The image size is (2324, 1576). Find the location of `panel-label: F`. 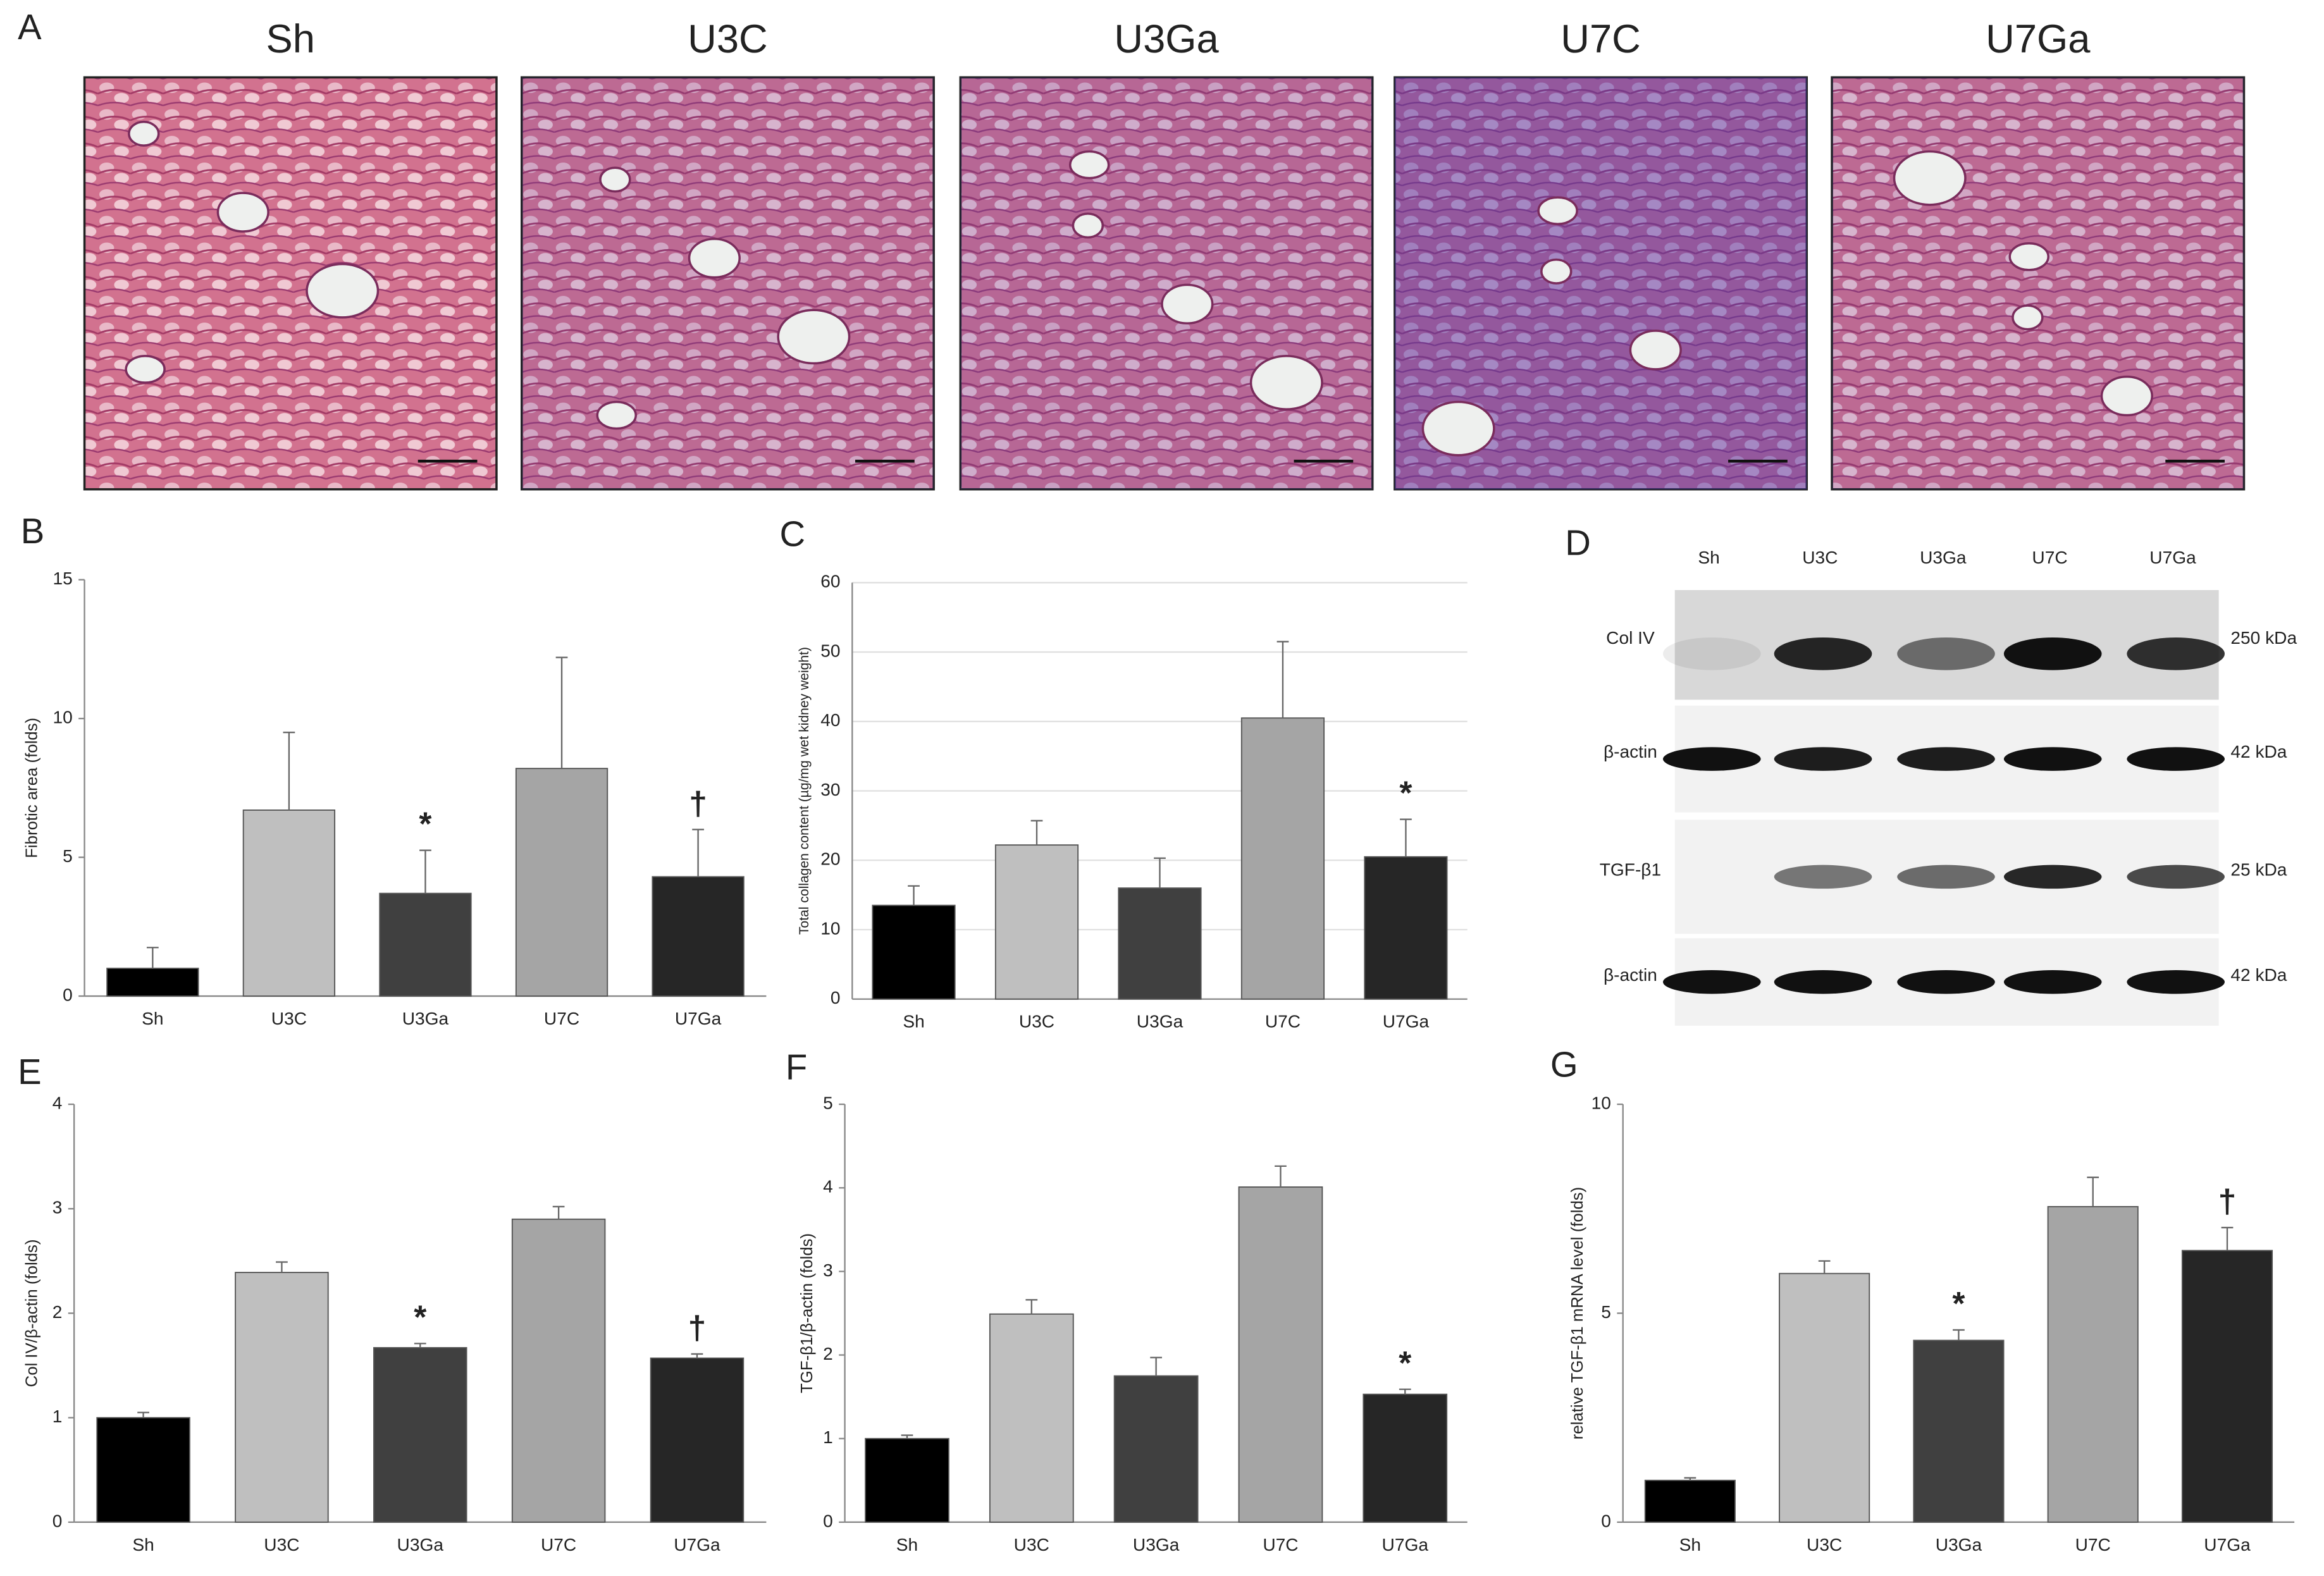

panel-label: F is located at coordinates (797, 1067).